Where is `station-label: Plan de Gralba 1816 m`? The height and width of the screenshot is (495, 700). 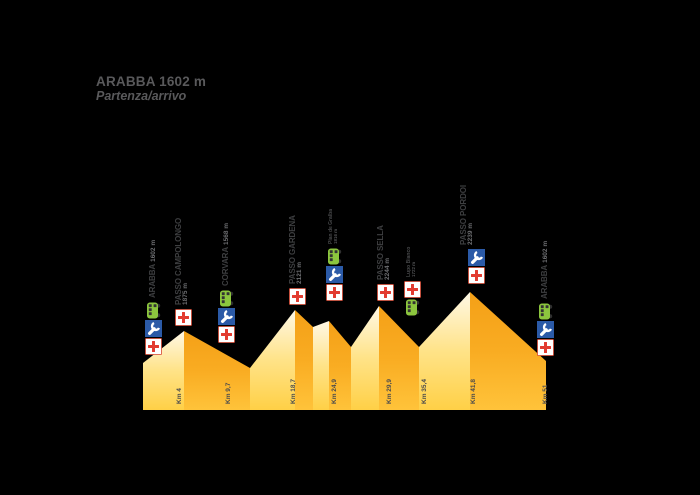
station-label: Plan de Gralba 1816 m is located at coordinates (333, 226).